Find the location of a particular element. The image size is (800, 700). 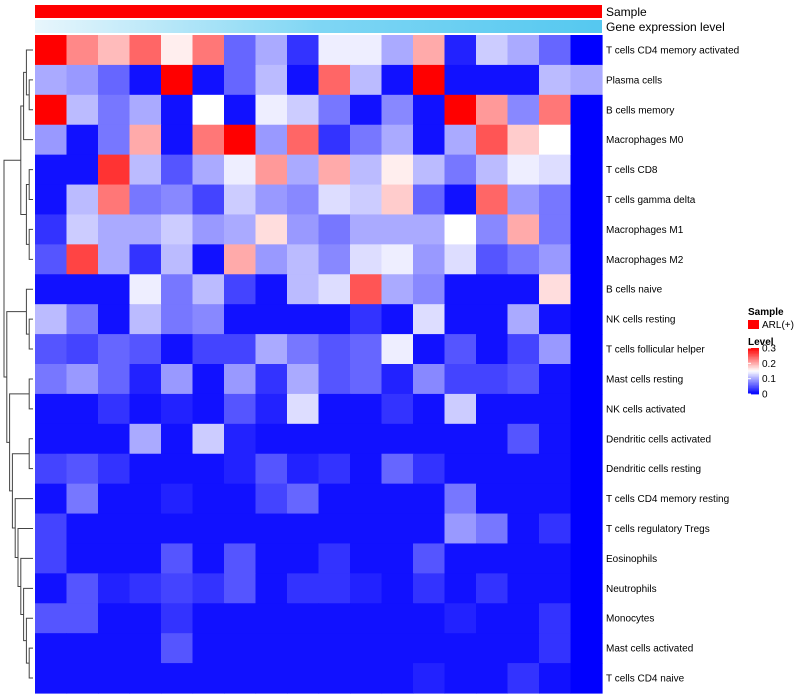

legend-tick-label: 0.1 is located at coordinates (769, 379).